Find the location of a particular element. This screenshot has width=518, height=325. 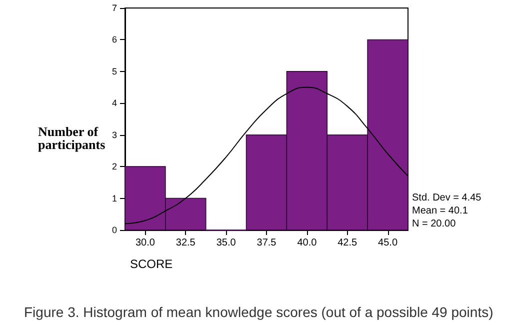

y-axis-title: Number of participants is located at coordinates (72, 138).